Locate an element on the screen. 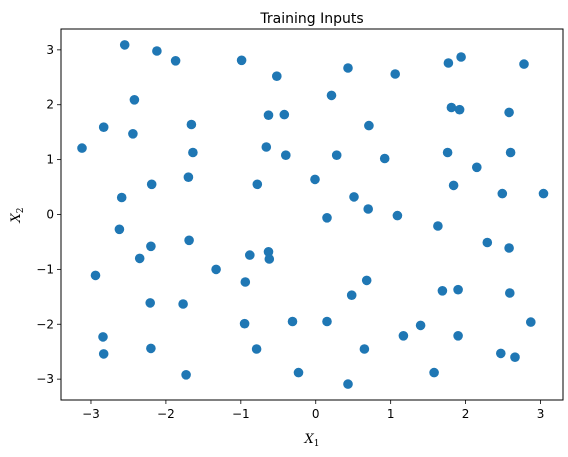 Image resolution: width=568 pixels, height=457 pixels. x-tick-label: −1 is located at coordinates (241, 414).